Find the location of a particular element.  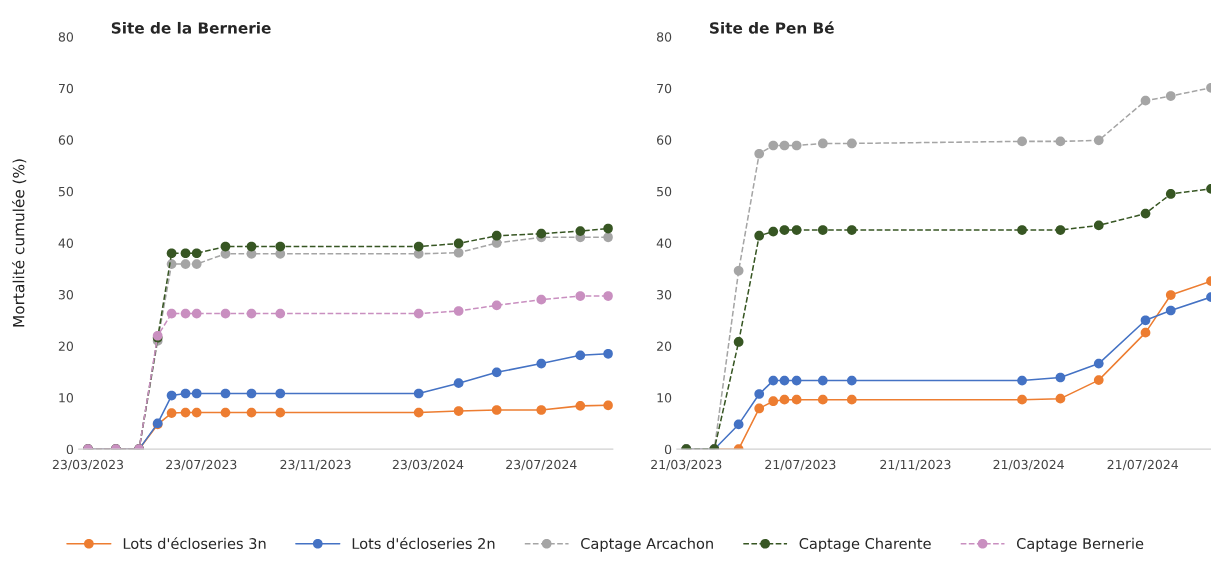

y-tick-label: 70 is located at coordinates (66, 88).